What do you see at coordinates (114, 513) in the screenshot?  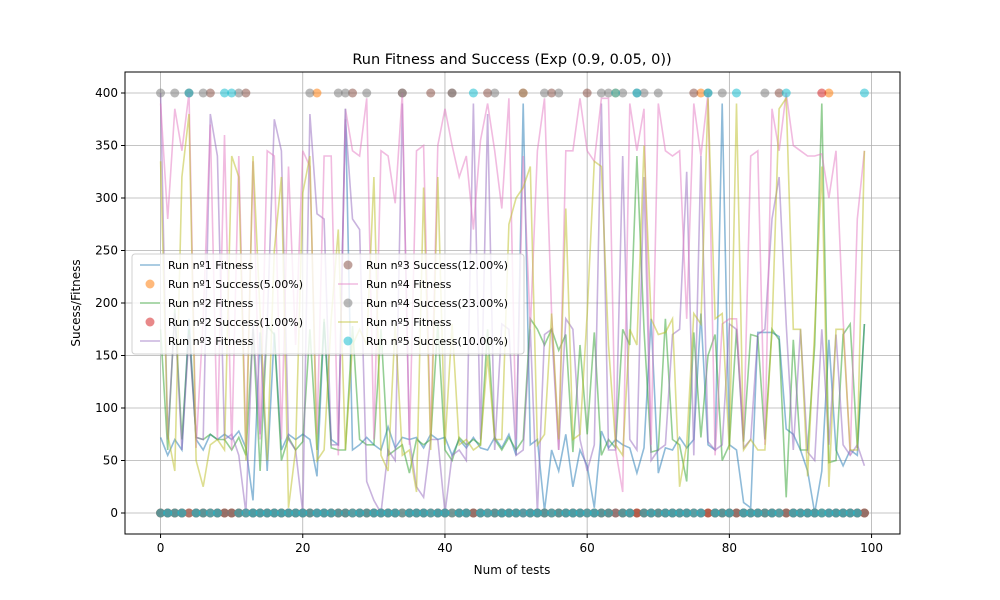 I see `y-tick-label: 0` at bounding box center [114, 513].